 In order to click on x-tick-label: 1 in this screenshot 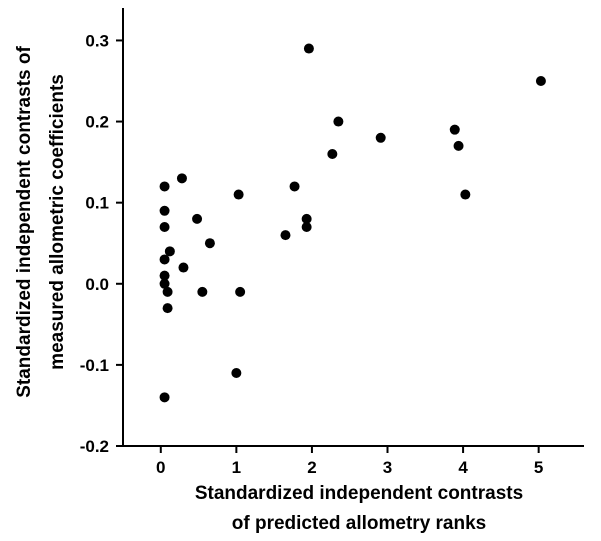, I will do `click(236, 467)`.